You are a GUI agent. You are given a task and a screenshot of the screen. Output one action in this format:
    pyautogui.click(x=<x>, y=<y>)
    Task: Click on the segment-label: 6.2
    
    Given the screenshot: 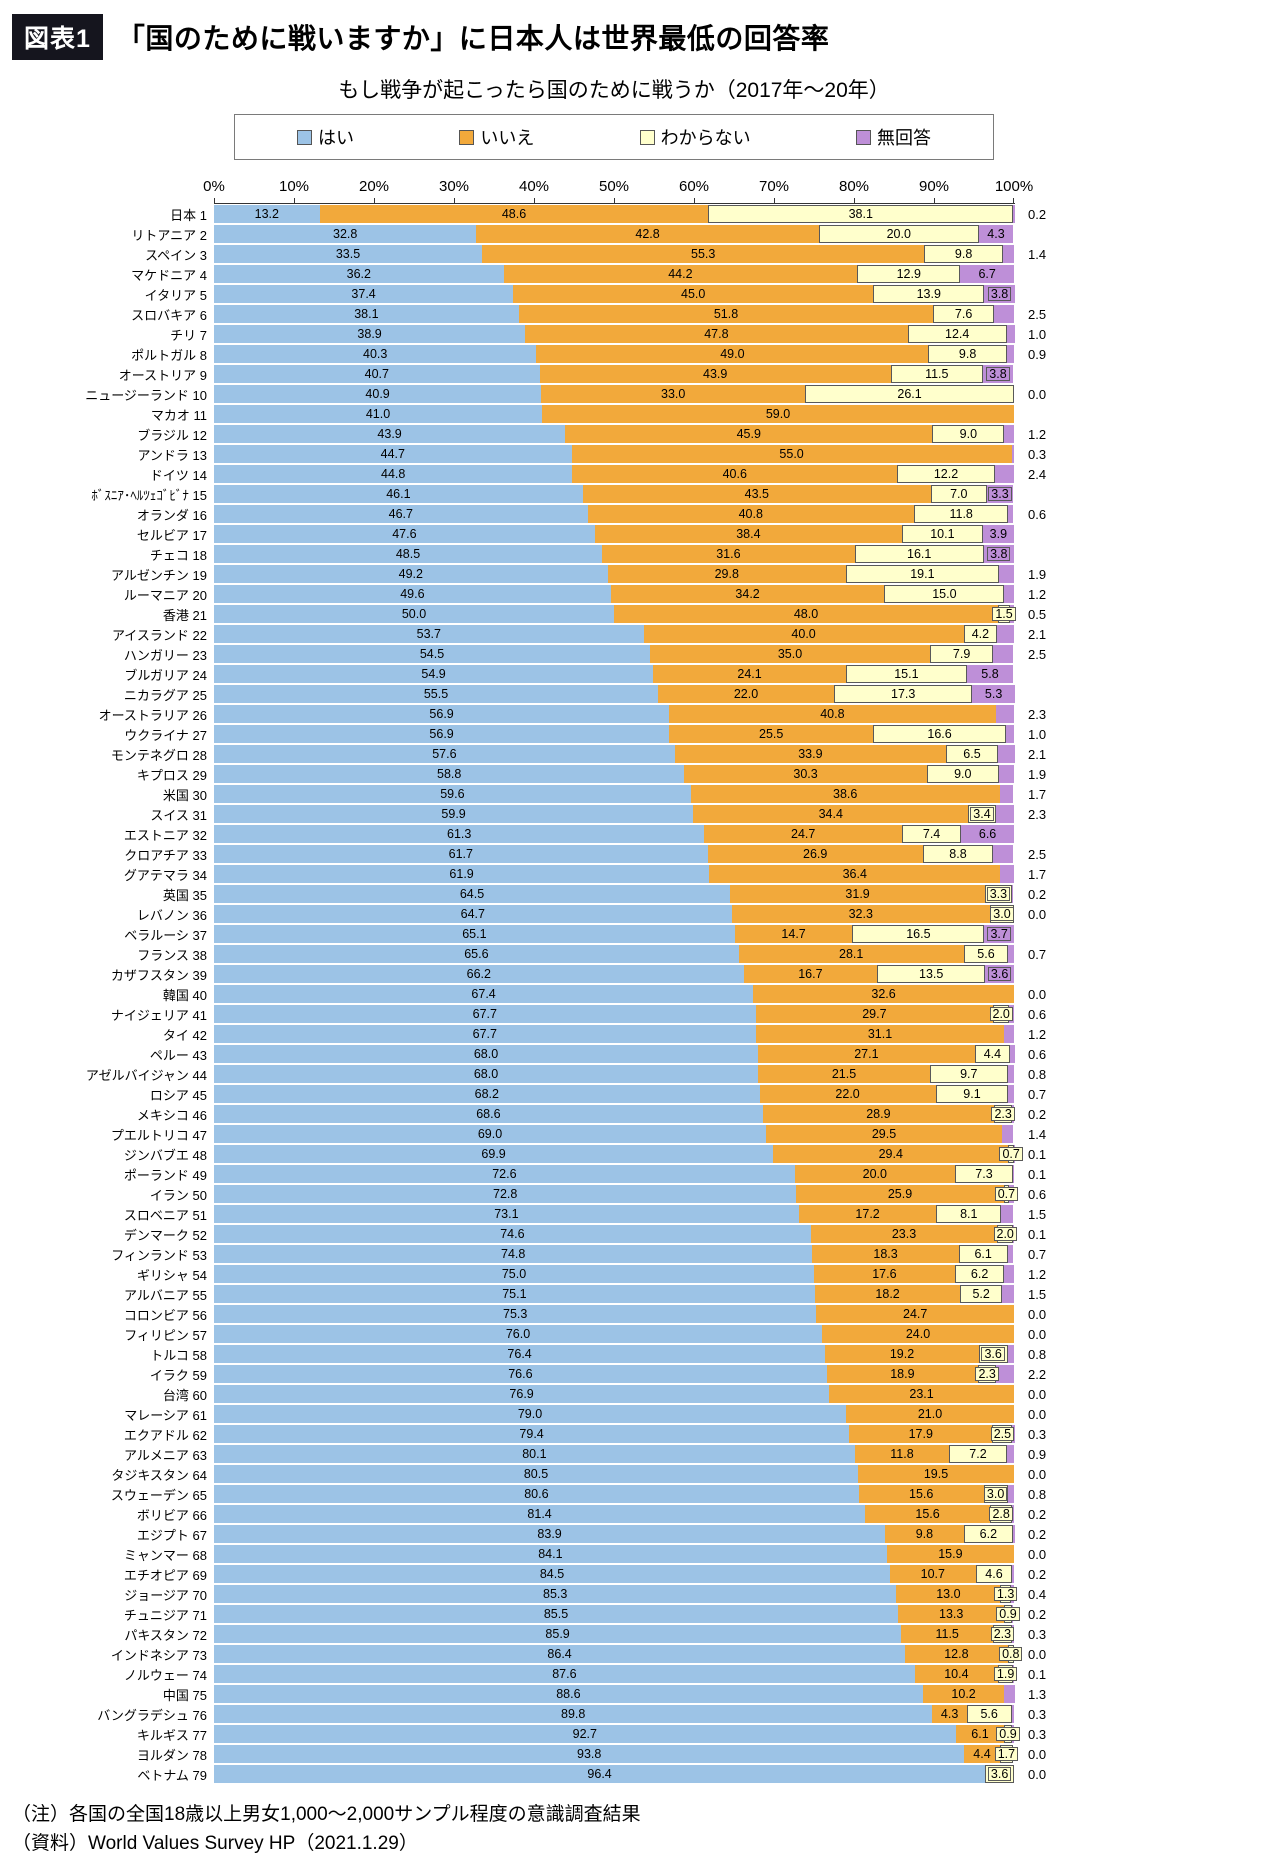 What is the action you would take?
    pyautogui.click(x=979, y=1273)
    